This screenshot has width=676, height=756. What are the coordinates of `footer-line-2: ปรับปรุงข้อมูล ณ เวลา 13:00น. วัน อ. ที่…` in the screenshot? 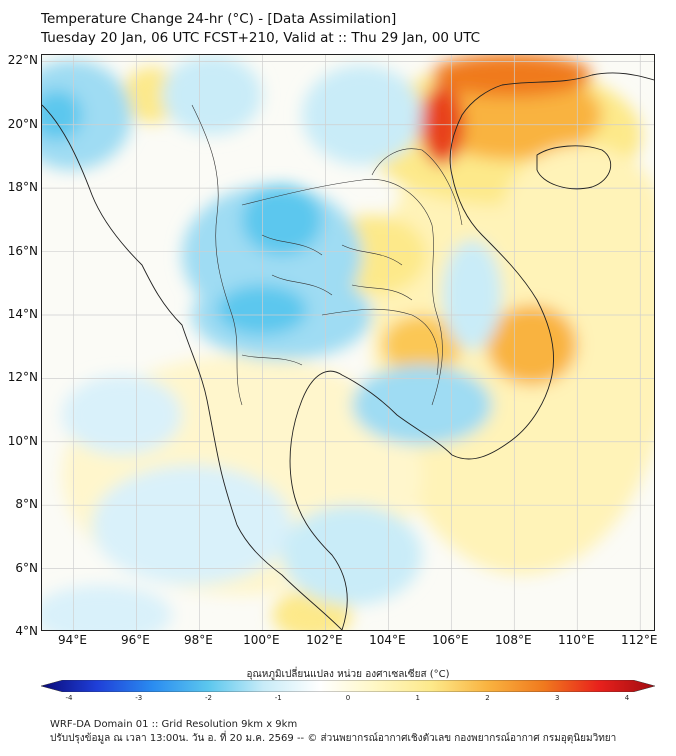 It's located at (333, 738).